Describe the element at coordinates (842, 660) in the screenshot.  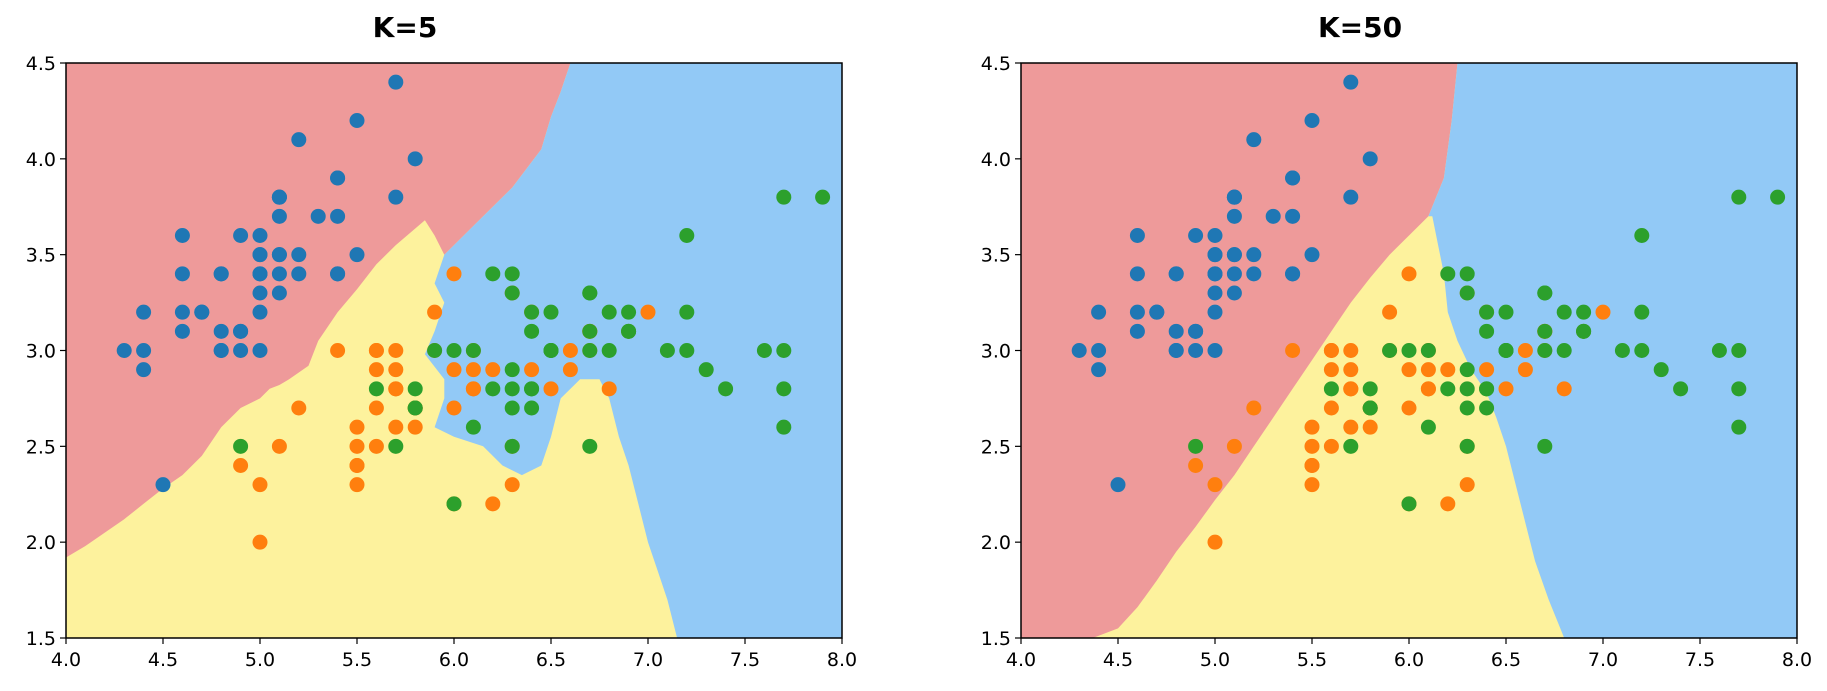
I see `x-tick-label: 8.0` at that location.